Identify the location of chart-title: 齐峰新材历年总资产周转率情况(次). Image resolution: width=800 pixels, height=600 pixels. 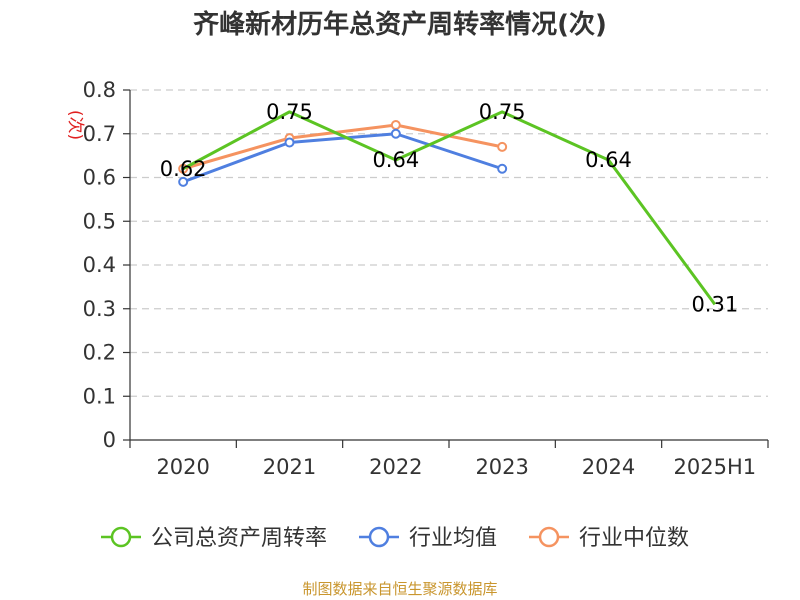
(400, 25).